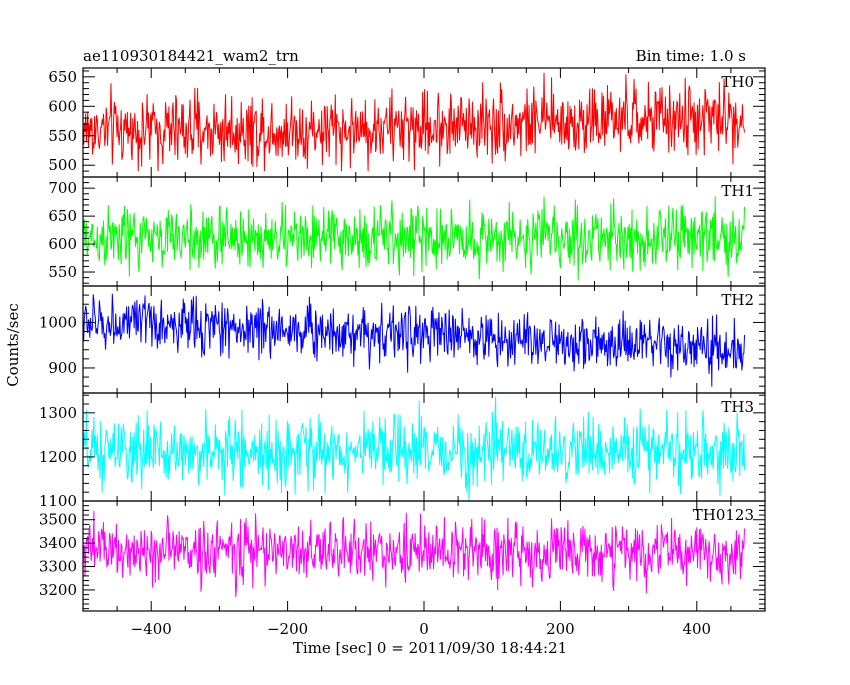 This screenshot has height=685, width=850. Describe the element at coordinates (560, 629) in the screenshot. I see `x-tick-label: 200` at that location.